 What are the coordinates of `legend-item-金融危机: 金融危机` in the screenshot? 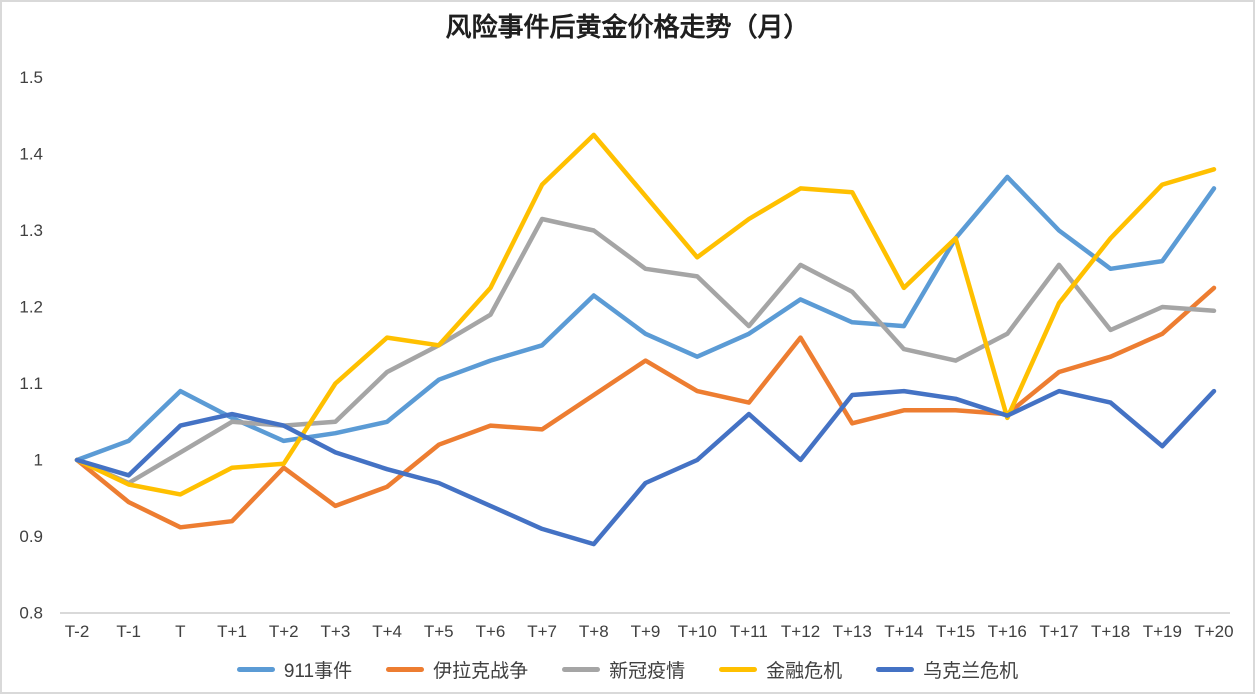 It's located at (780, 669).